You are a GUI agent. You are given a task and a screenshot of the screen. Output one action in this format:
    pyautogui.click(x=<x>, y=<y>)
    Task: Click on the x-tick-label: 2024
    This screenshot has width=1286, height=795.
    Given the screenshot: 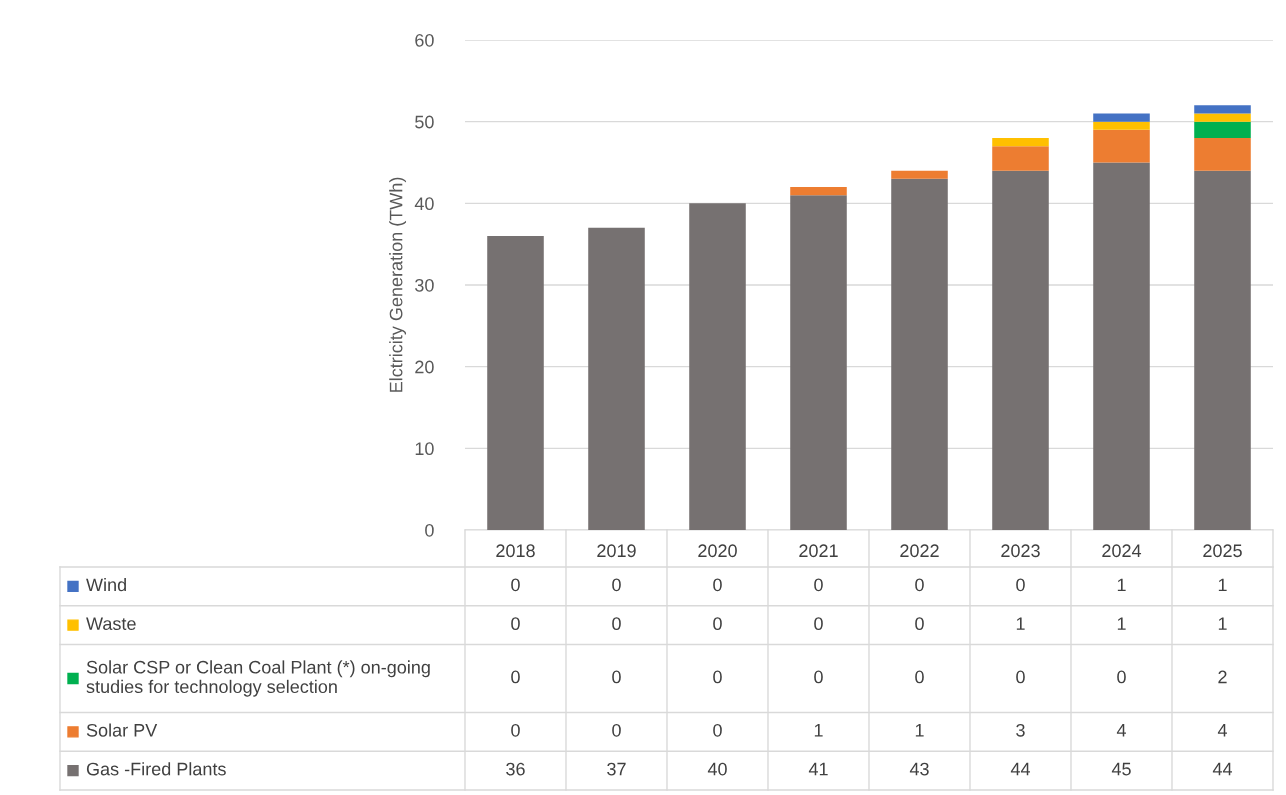 What is the action you would take?
    pyautogui.click(x=1122, y=551)
    